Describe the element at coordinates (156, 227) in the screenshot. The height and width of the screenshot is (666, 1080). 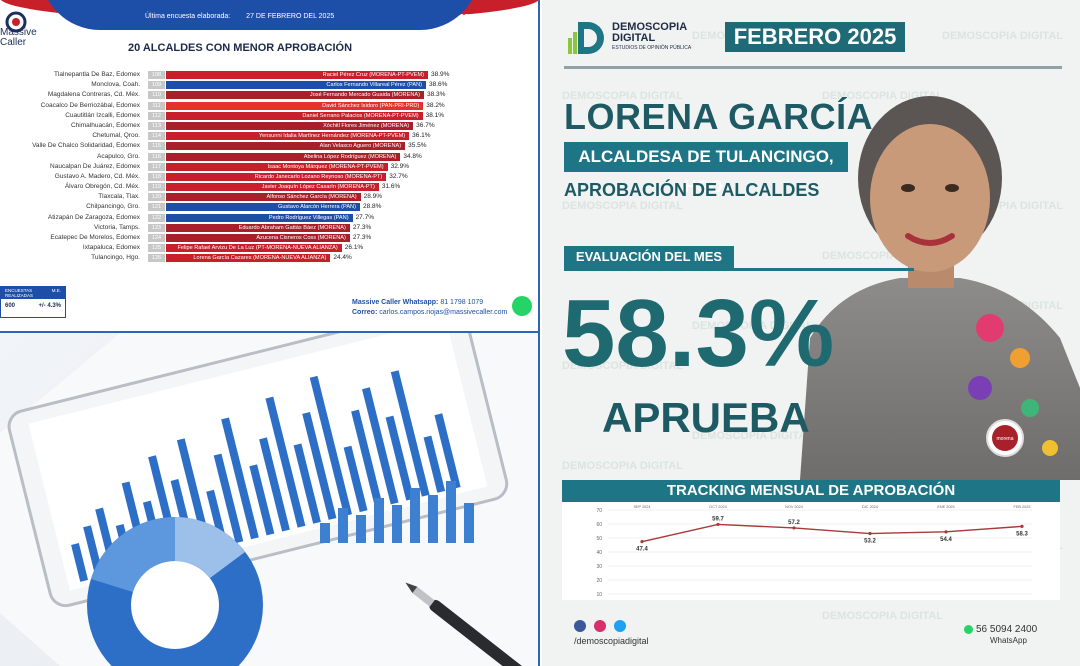
I see `rank-label: 123` at that location.